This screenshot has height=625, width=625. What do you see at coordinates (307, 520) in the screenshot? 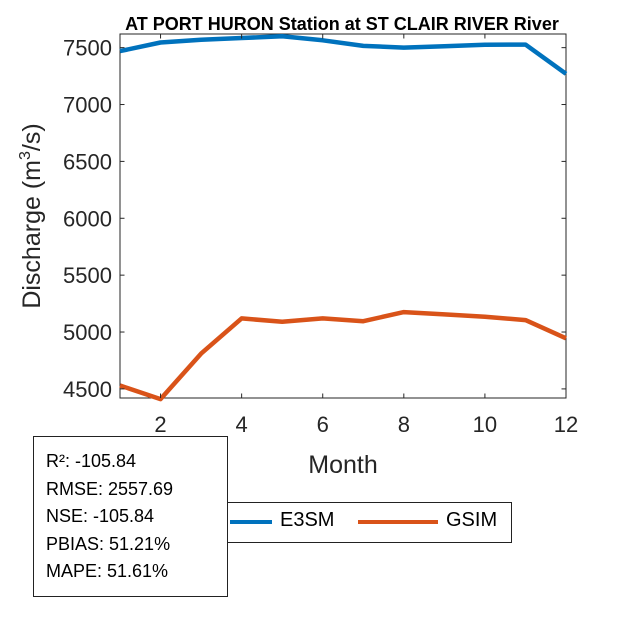
I see `legend-label-e3sm: E3SM` at bounding box center [307, 520].